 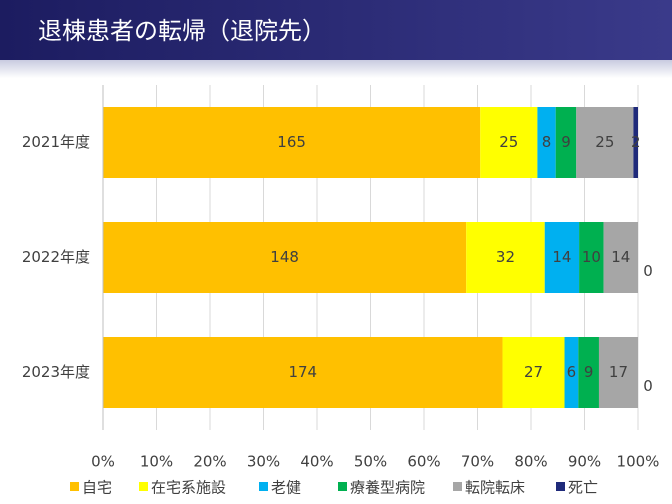 I want to click on data-label: 174, so click(x=302, y=372).